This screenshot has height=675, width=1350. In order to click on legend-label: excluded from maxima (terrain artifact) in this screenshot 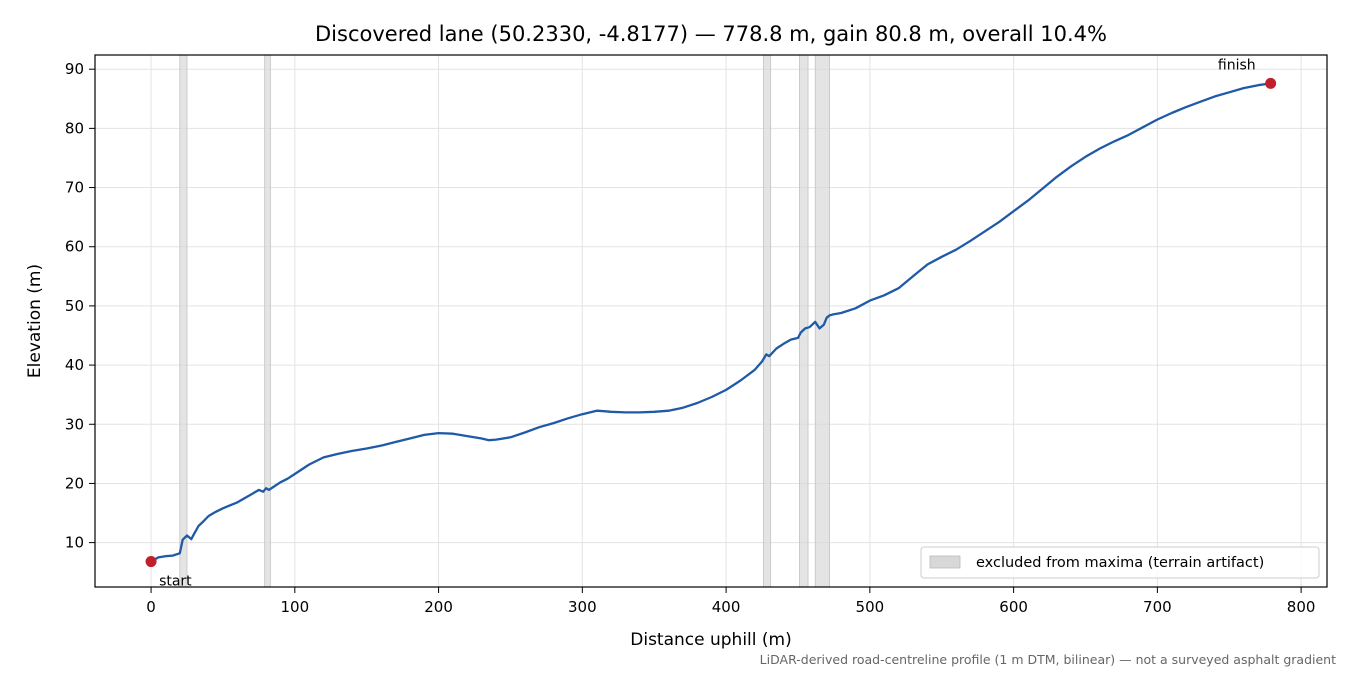, I will do `click(1120, 563)`.